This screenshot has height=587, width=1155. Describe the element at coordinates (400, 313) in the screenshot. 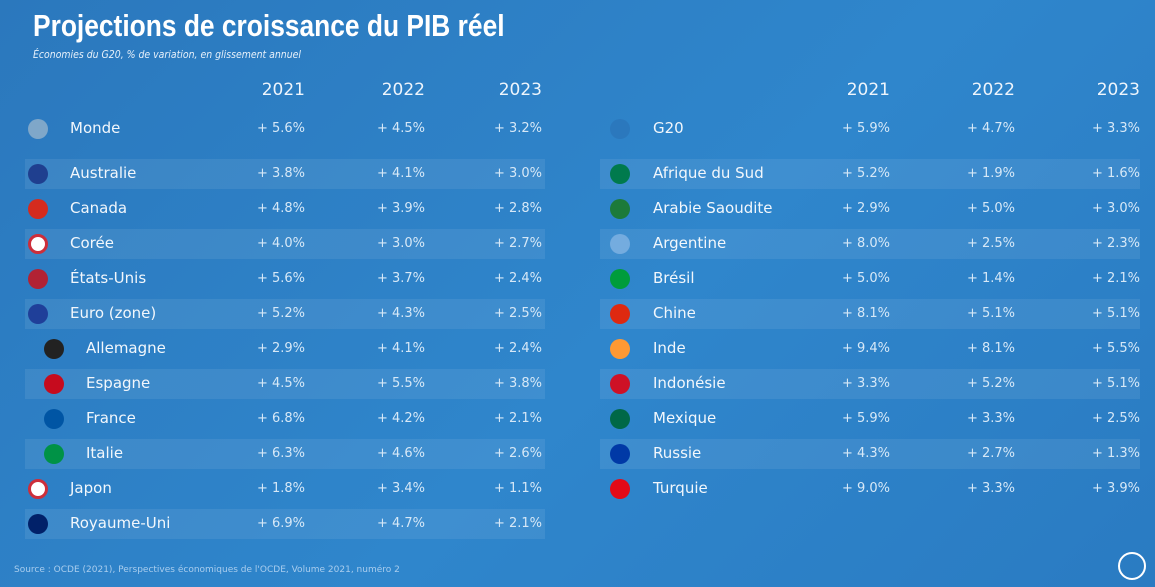

I see `growth-value: + 4.3%` at that location.